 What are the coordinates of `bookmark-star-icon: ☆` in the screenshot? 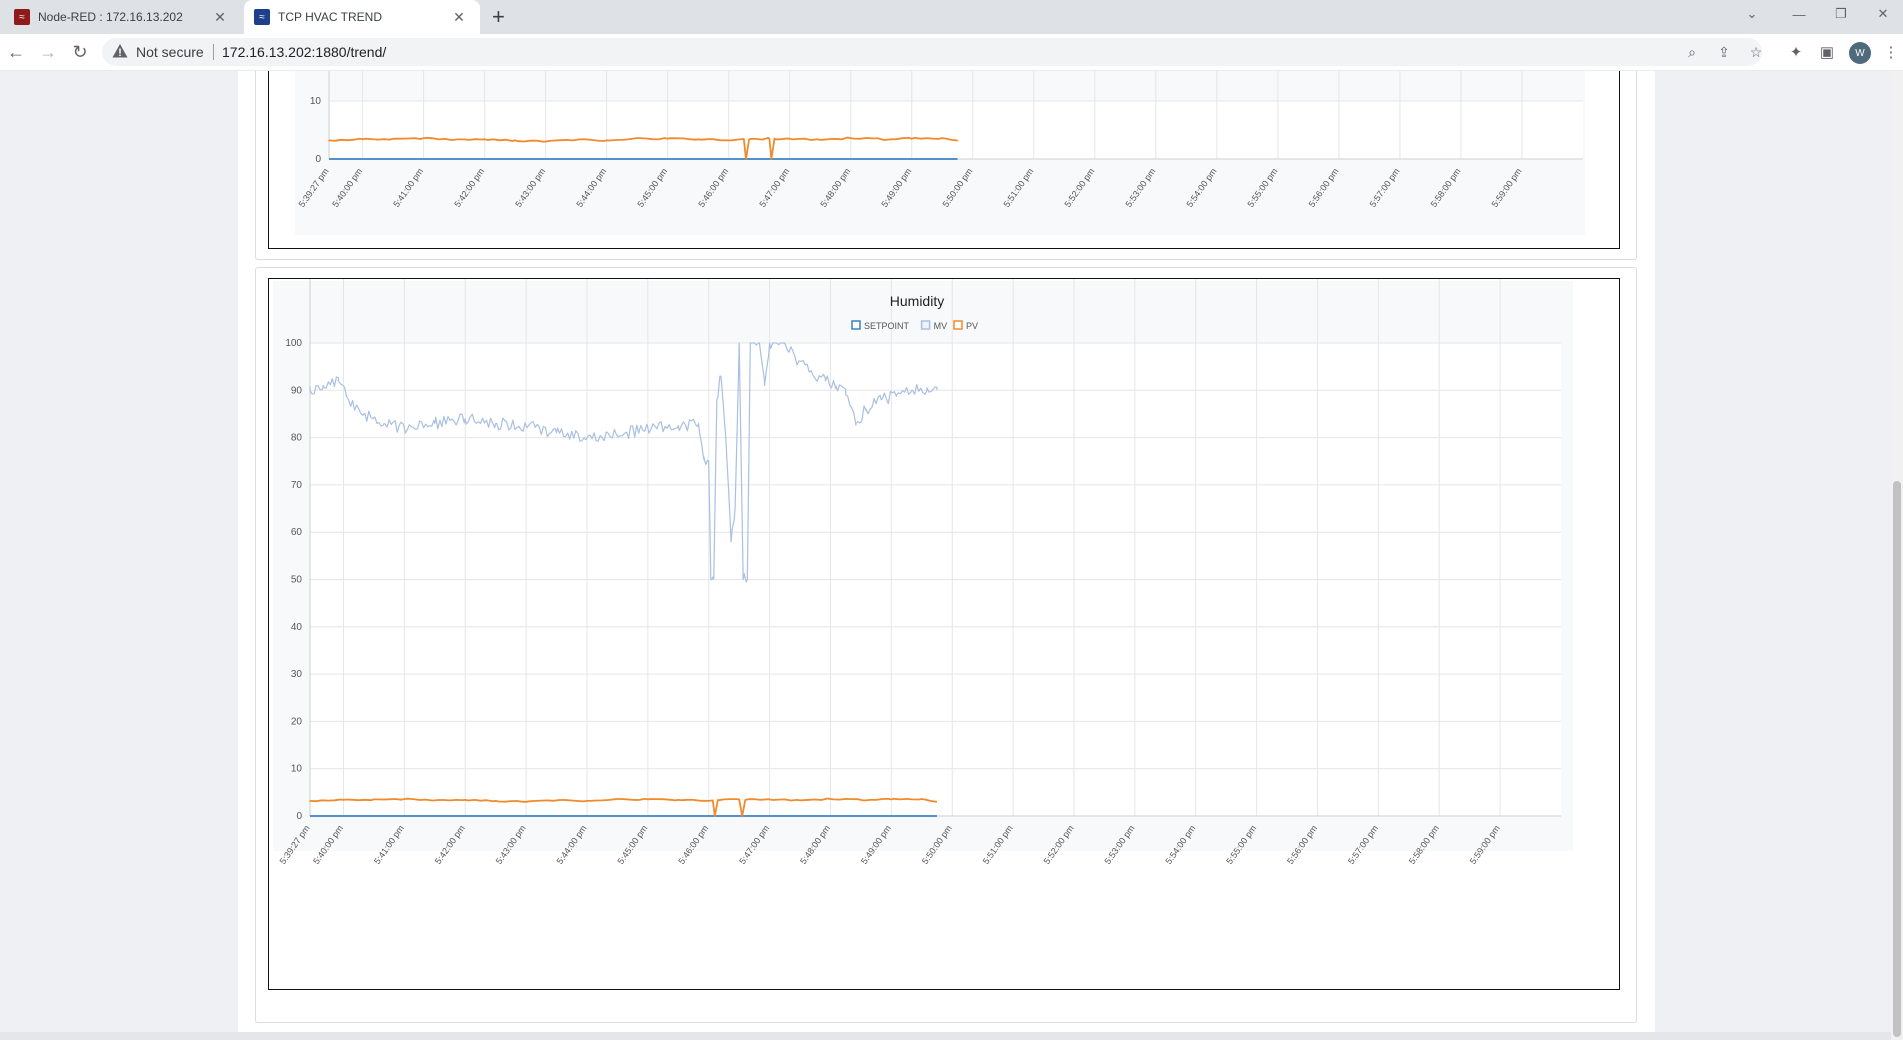 It's located at (1756, 51).